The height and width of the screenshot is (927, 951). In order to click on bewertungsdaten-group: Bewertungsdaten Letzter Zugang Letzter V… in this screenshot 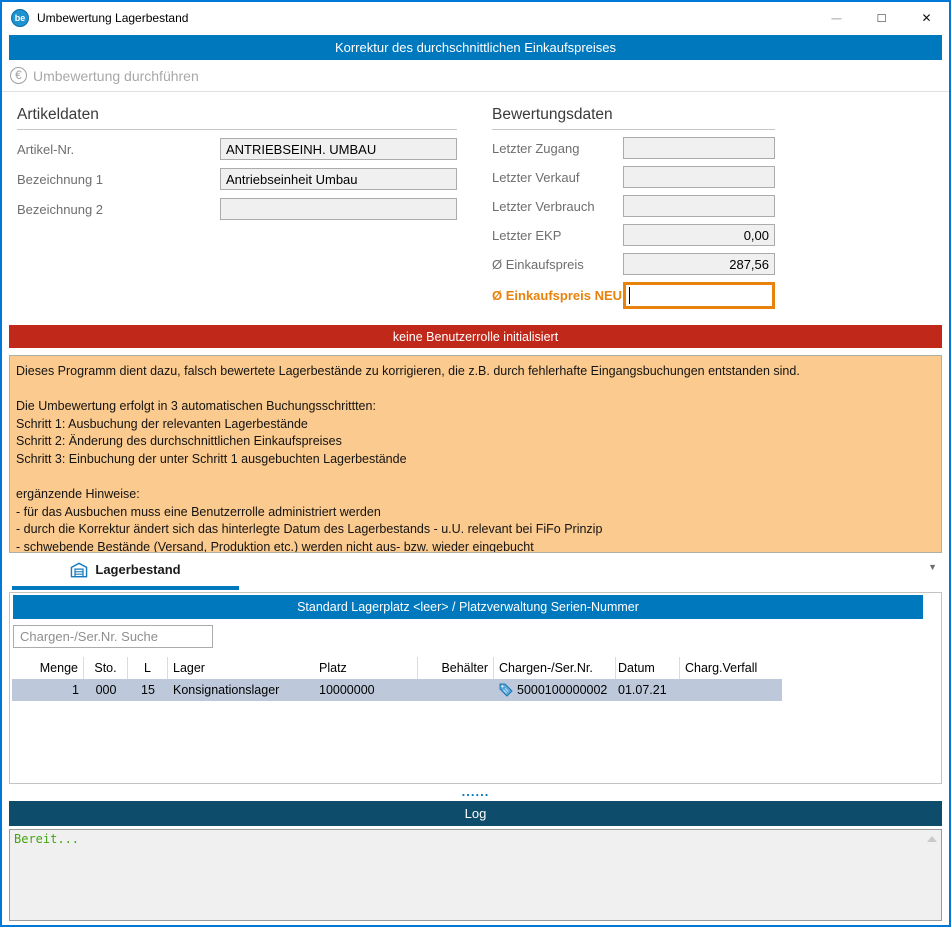, I will do `click(633, 207)`.